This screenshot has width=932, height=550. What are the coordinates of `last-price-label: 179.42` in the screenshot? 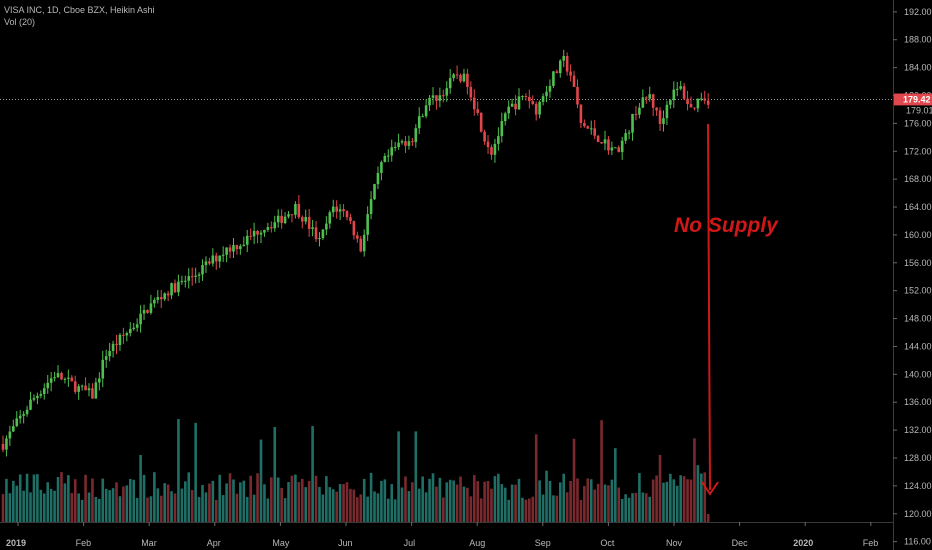 It's located at (917, 100).